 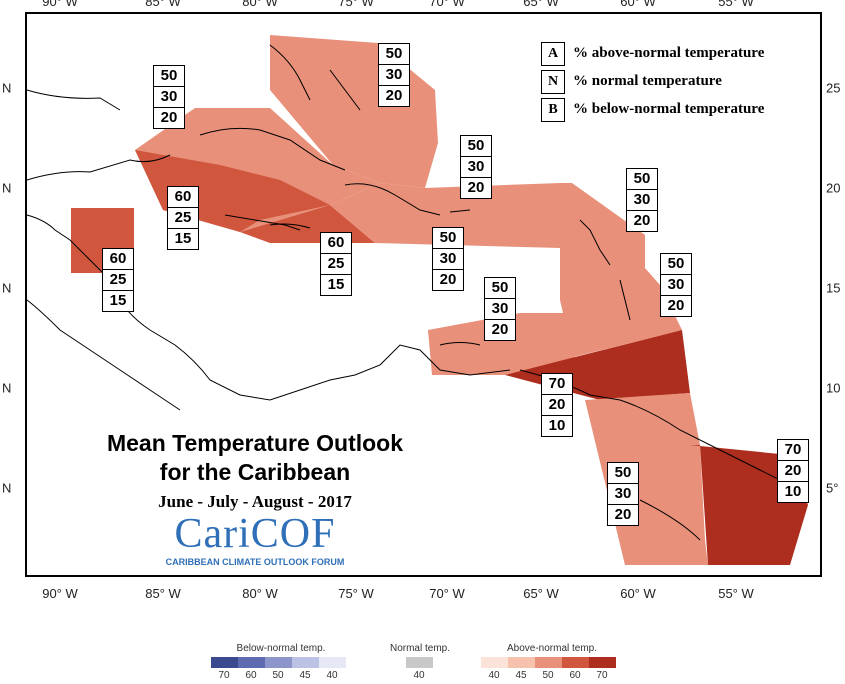 I want to click on lat-label-right-20: 20, so click(x=833, y=188).